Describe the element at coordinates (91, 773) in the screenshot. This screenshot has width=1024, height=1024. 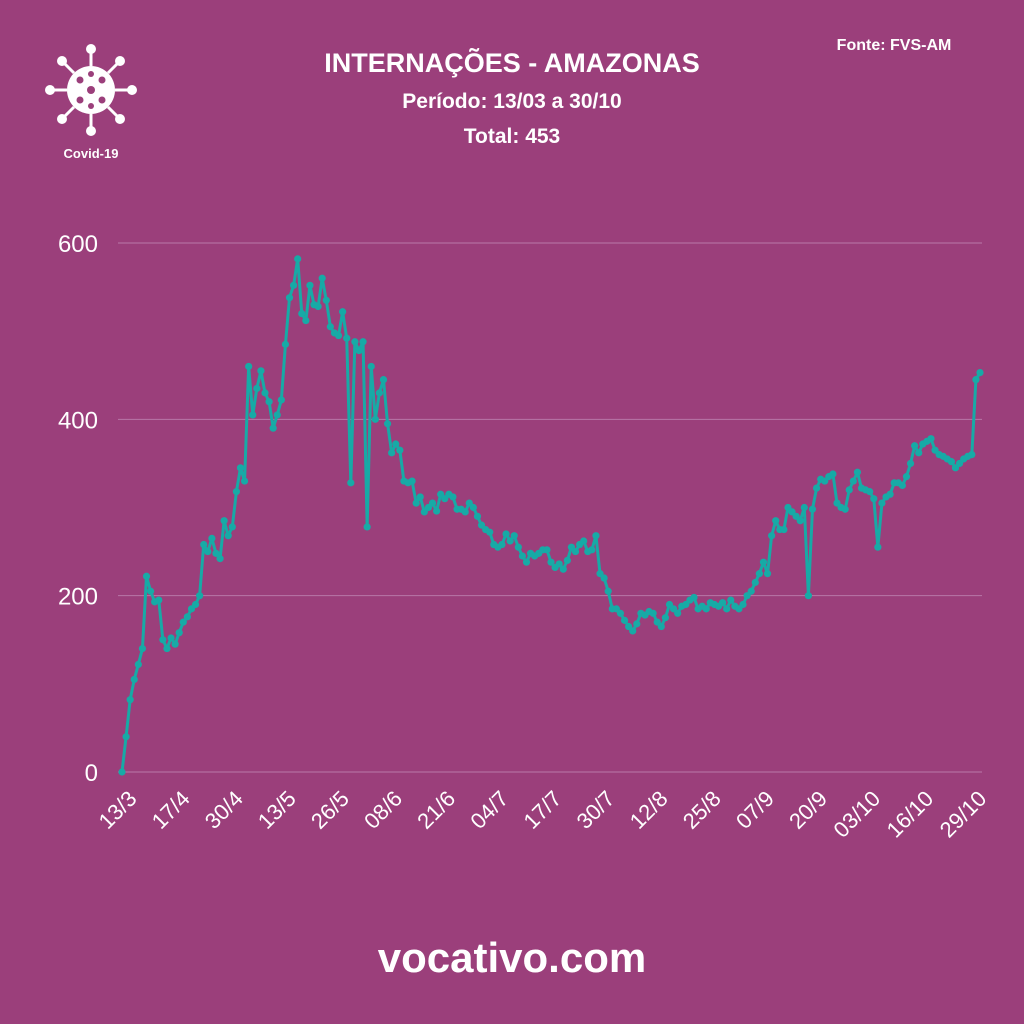
I see `y-tick-label: 0` at that location.